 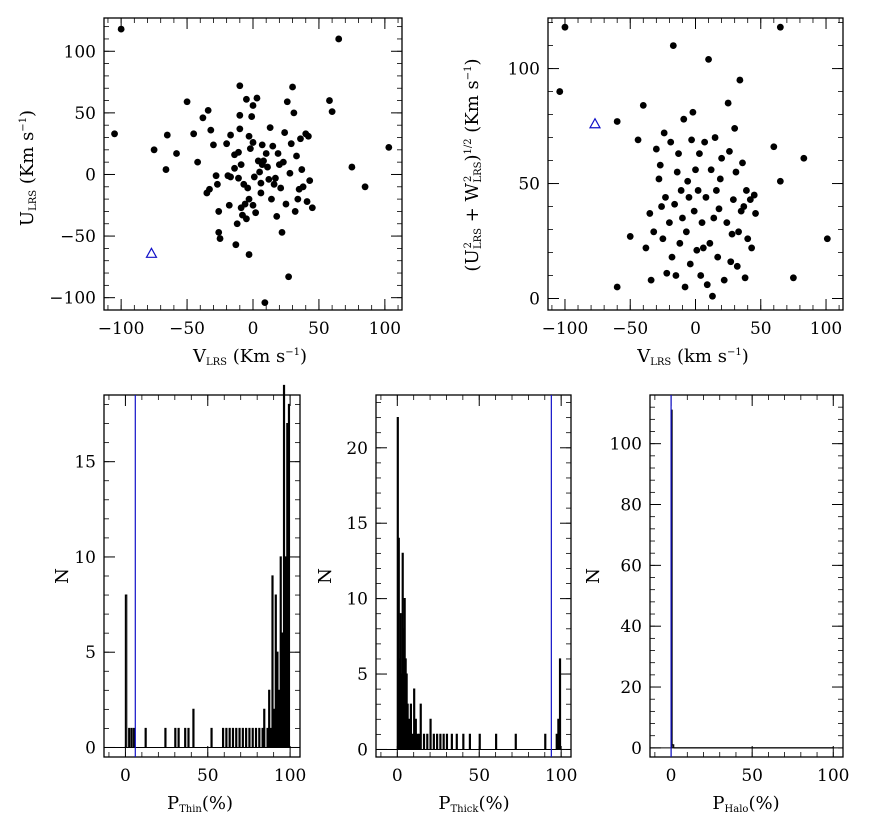 What do you see at coordinates (85, 558) in the screenshot?
I see `ytick-label: 10` at bounding box center [85, 558].